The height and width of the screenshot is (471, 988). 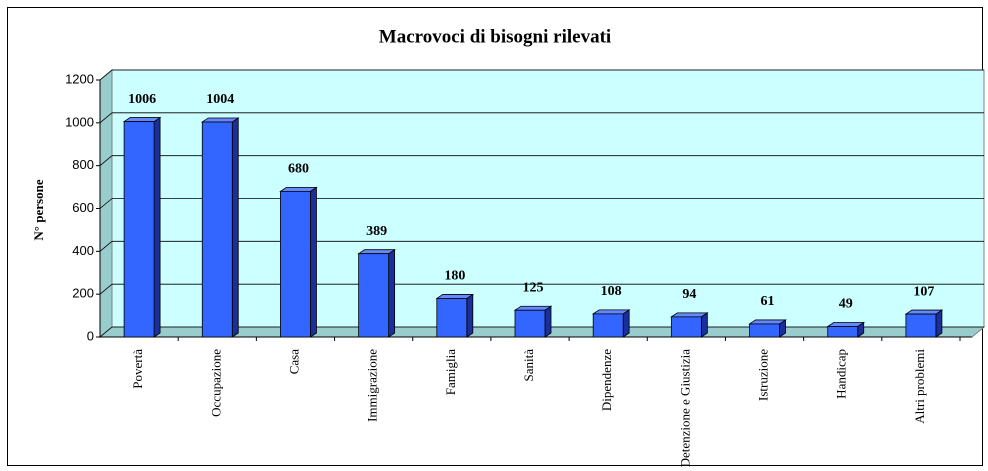 I want to click on value-label: 1006, so click(x=142, y=99).